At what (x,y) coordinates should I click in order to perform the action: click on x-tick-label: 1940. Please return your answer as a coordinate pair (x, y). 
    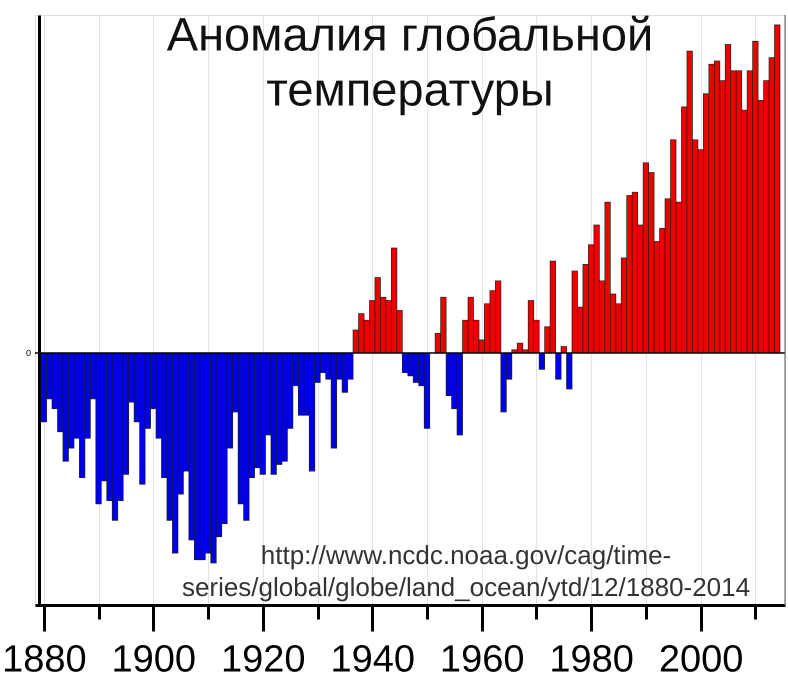
    Looking at the image, I should click on (373, 658).